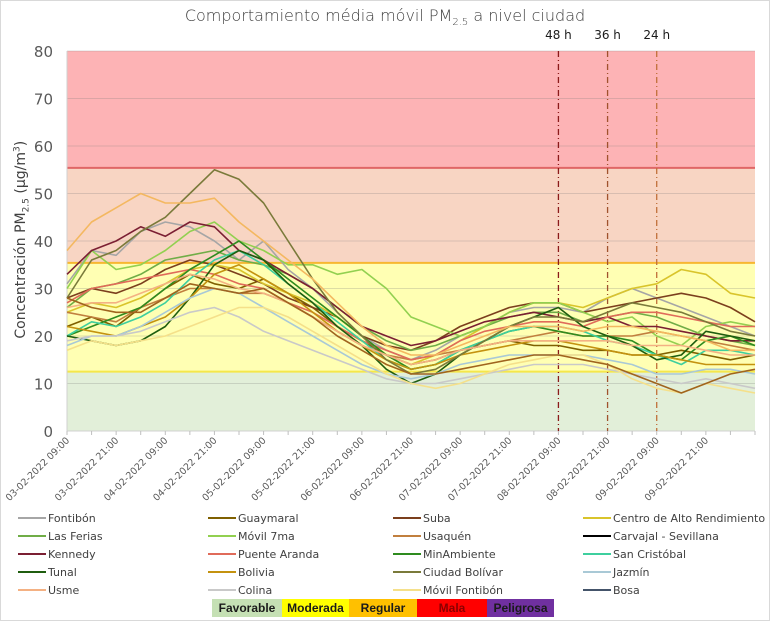 The height and width of the screenshot is (621, 770). Describe the element at coordinates (256, 572) in the screenshot. I see `legend-label: Bolivia` at that location.